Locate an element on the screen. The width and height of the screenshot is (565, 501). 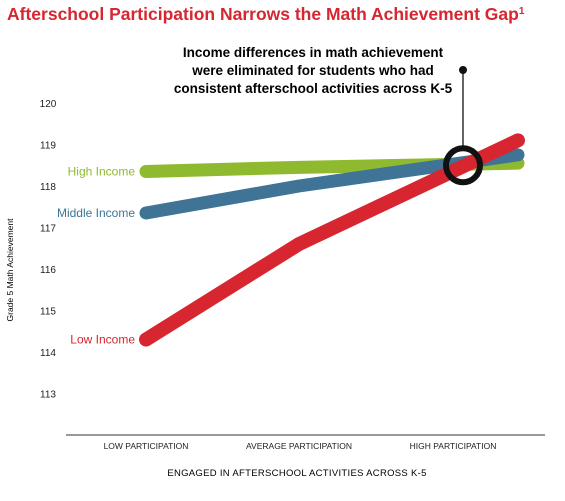
y-tick-label: 113 is located at coordinates (48, 395).